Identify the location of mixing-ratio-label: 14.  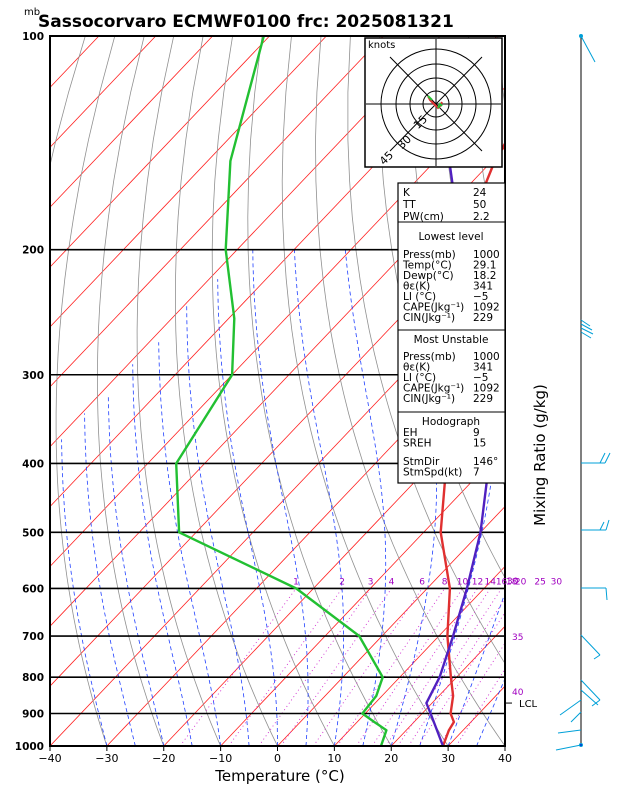
(491, 582).